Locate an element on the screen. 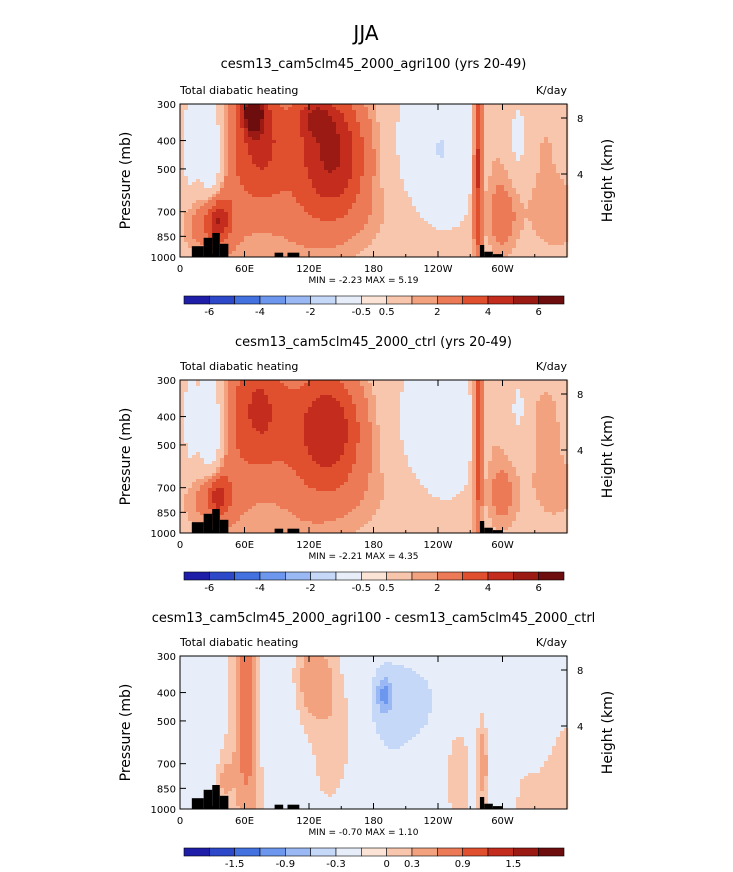 The height and width of the screenshot is (872, 733). x-tick-label: 0 is located at coordinates (180, 269).